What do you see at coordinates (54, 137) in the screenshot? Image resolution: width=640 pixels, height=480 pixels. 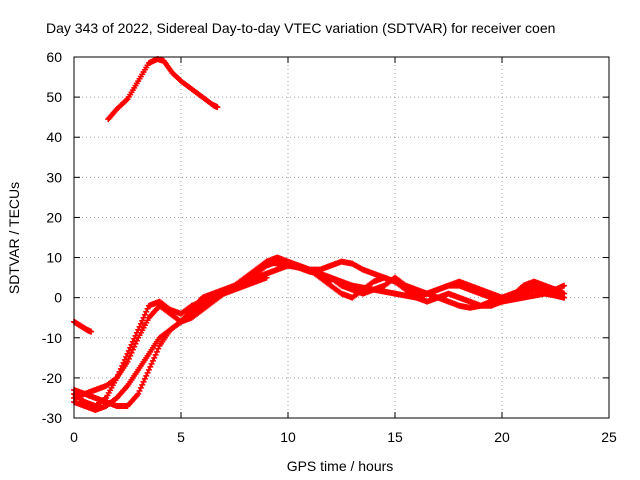 I see `y-tick-label: 40` at bounding box center [54, 137].